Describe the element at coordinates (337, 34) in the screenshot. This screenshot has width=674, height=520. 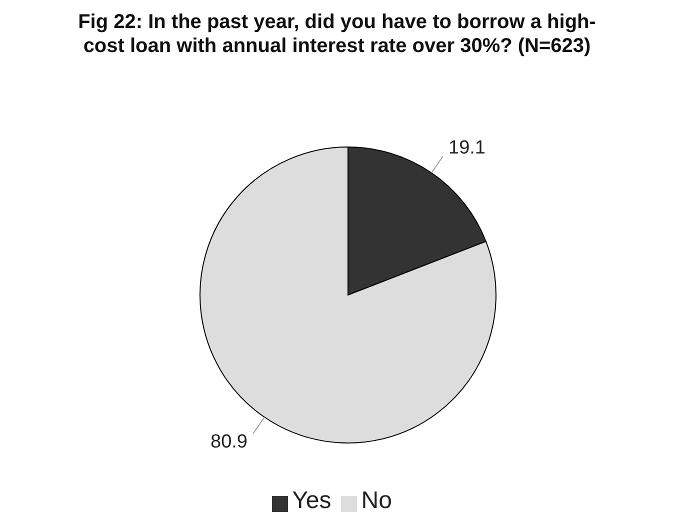
I see `chart-title: Fig 22: In the past year, did you have to borrow a high-cost loan with annual interest rate over 30%? (N=623)` at that location.